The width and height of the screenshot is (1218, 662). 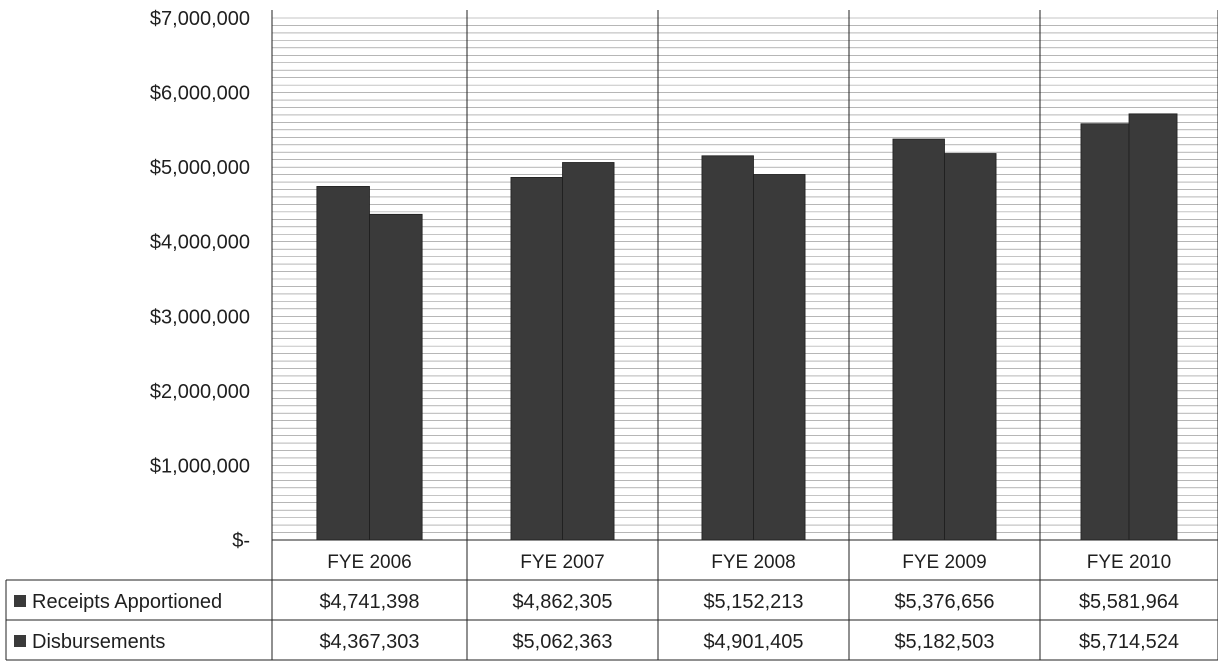 I want to click on y-tick-label: $3,000,000, so click(x=200, y=317).